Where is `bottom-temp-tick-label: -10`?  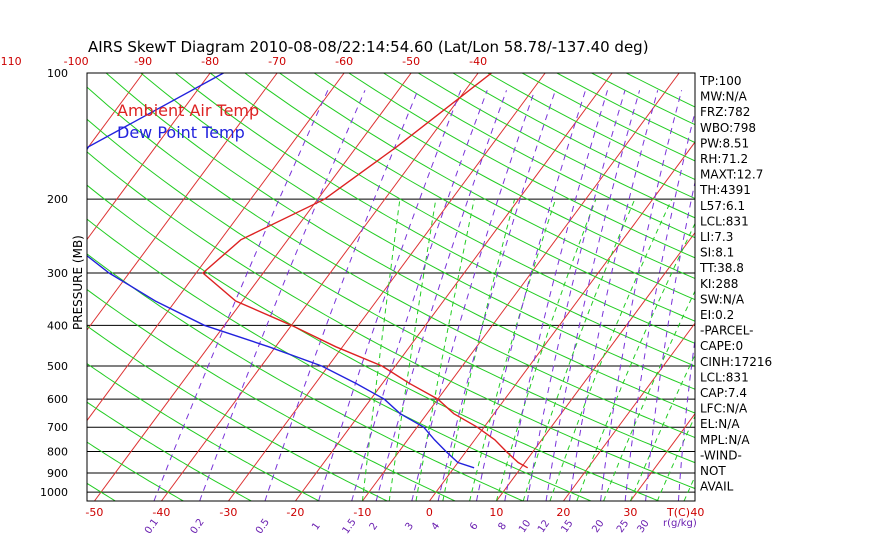 bottom-temp-tick-label: -10 is located at coordinates (362, 512).